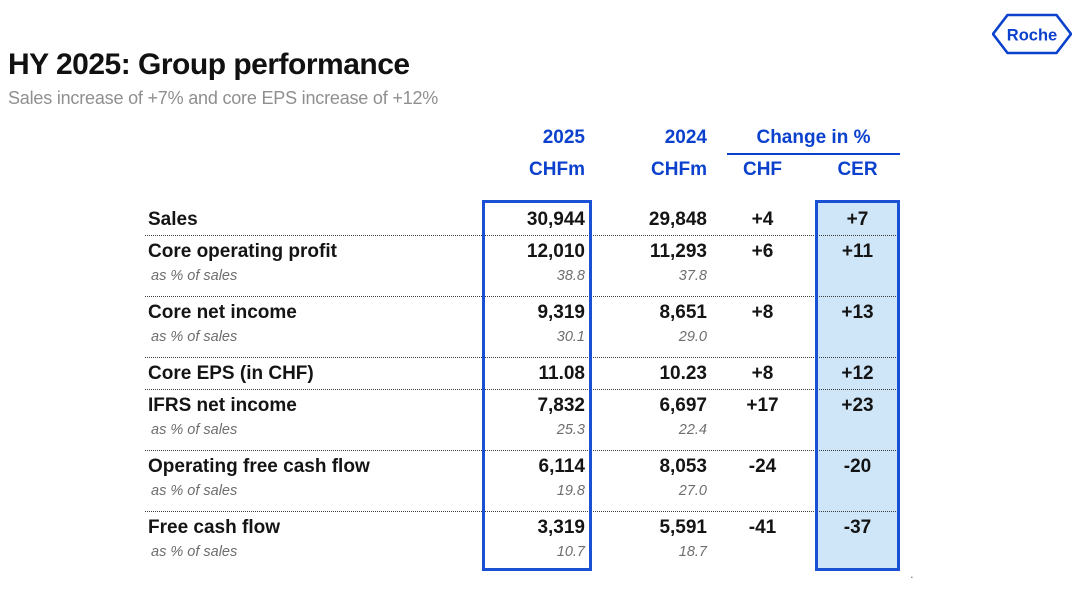  What do you see at coordinates (813, 140) in the screenshot?
I see `header-change-group: Change in %` at bounding box center [813, 140].